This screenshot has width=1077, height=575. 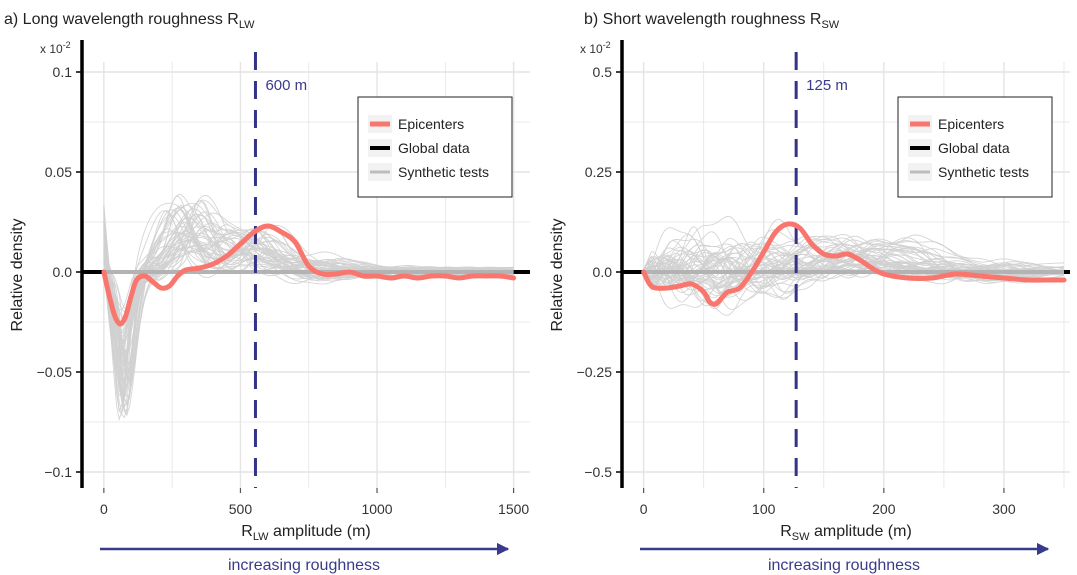 What do you see at coordinates (121, 19) in the screenshot?
I see `panel-title-main: a) Long wavelength roughness R` at bounding box center [121, 19].